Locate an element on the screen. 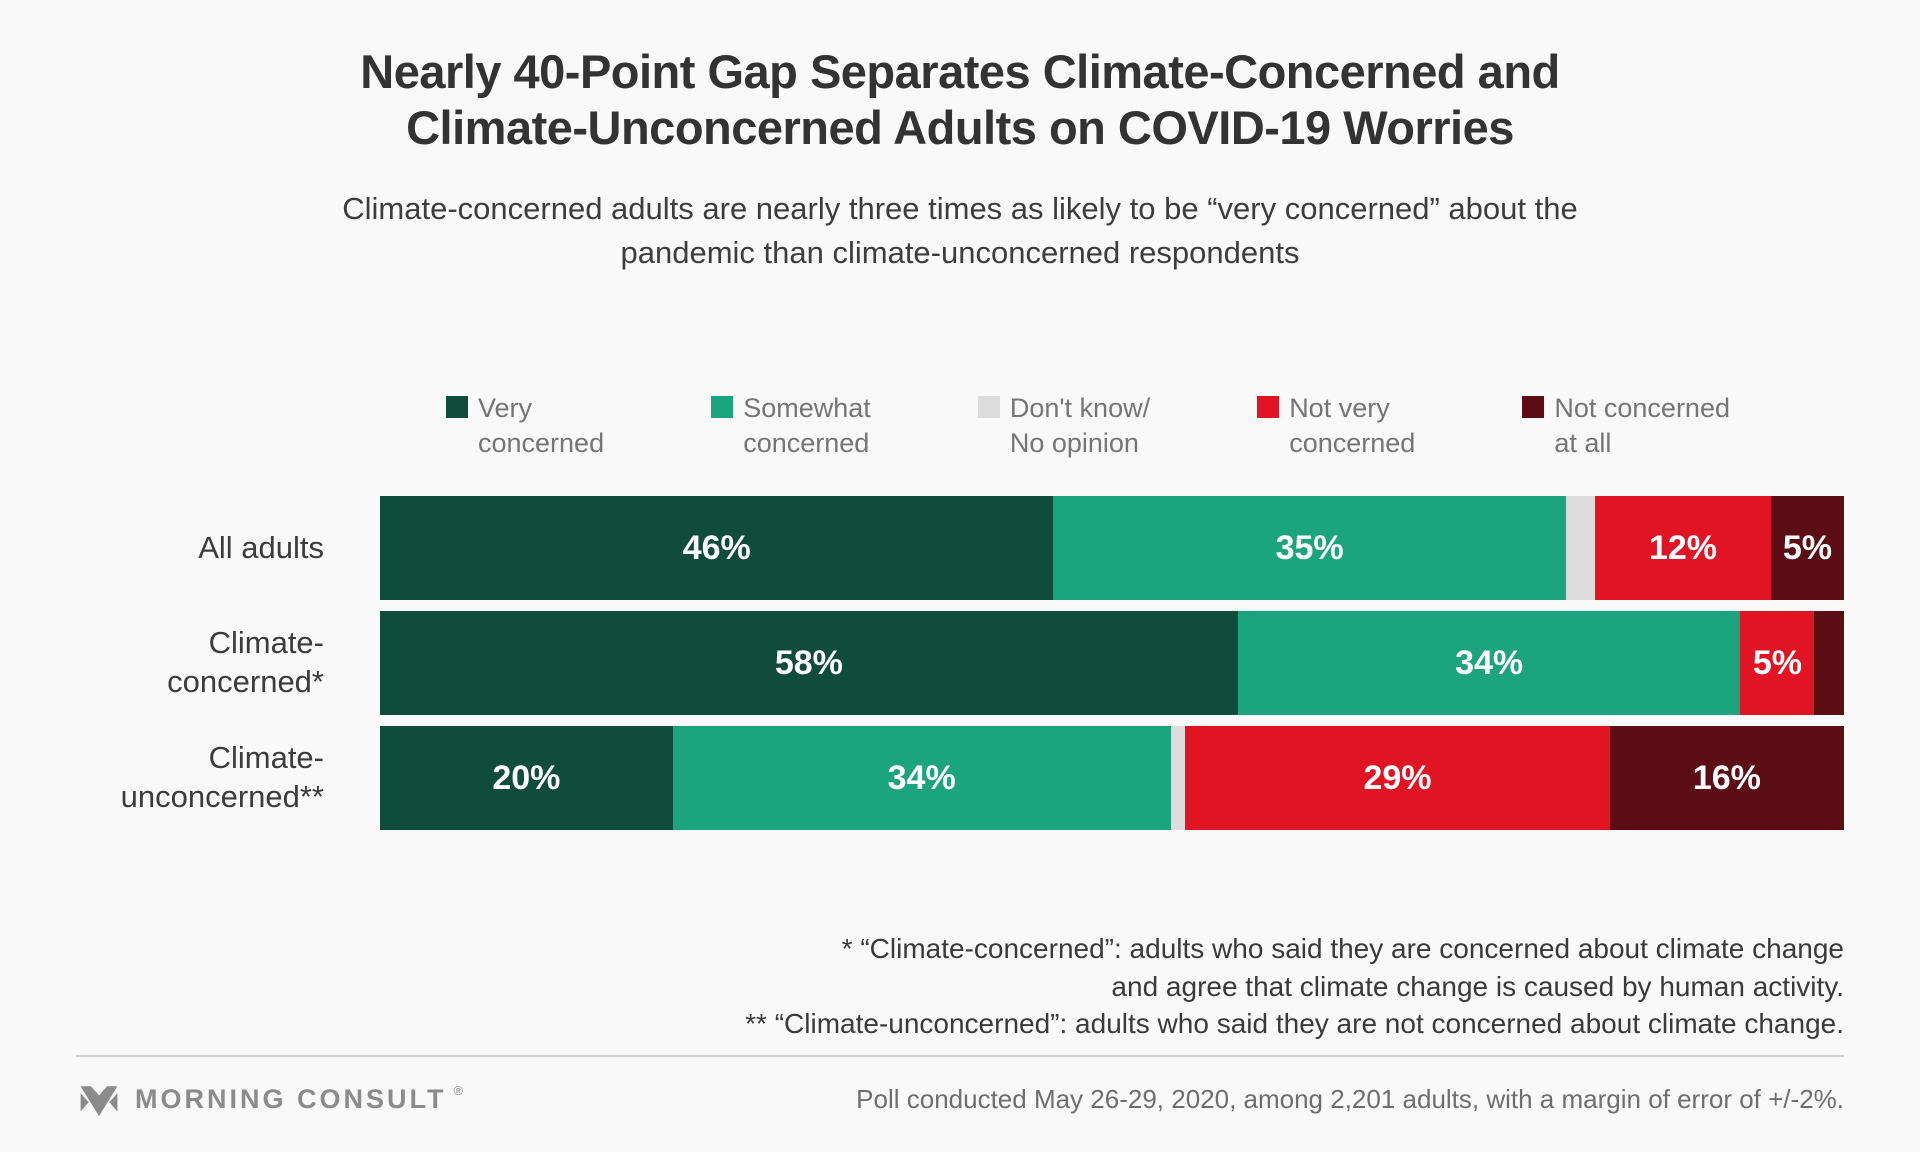  legend-label: Not very concerned is located at coordinates (1352, 425).